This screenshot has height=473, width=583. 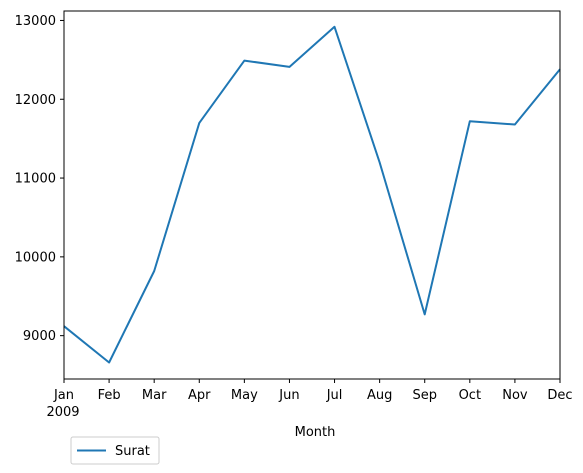 What do you see at coordinates (199, 395) in the screenshot?
I see `x-tick-label: Apr` at bounding box center [199, 395].